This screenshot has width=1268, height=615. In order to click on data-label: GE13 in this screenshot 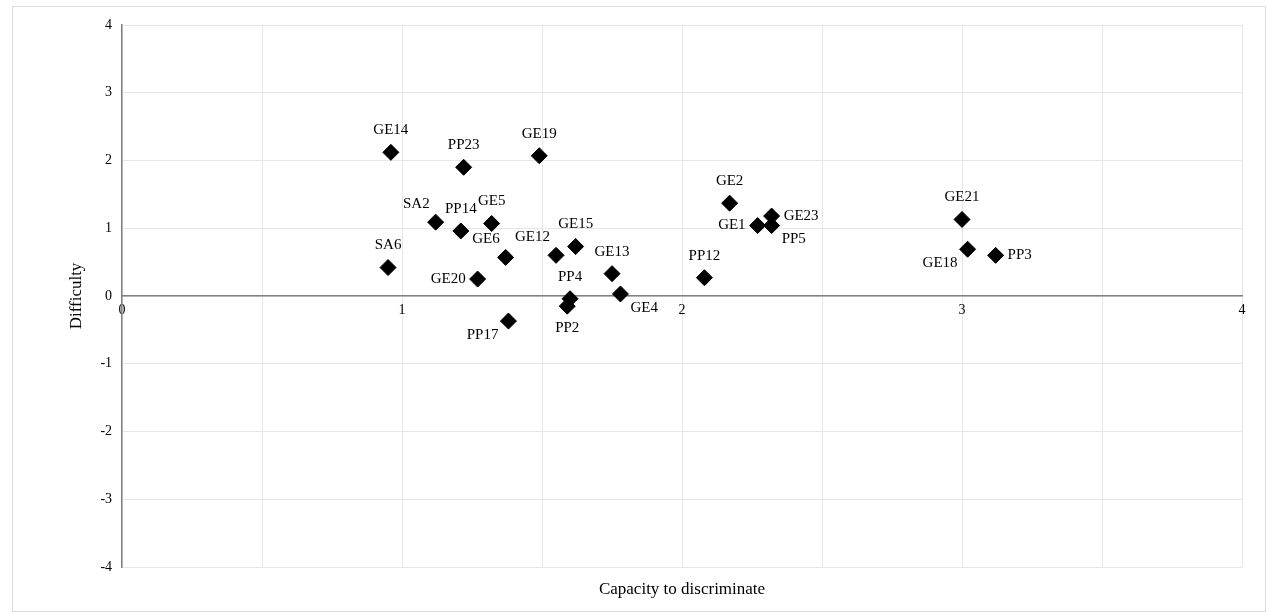, I will do `click(612, 250)`.